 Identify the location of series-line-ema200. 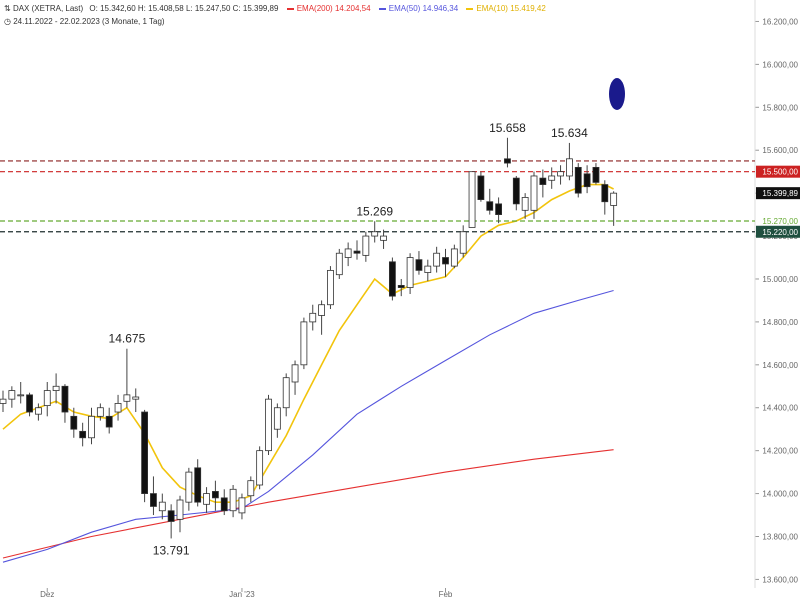
(308, 504).